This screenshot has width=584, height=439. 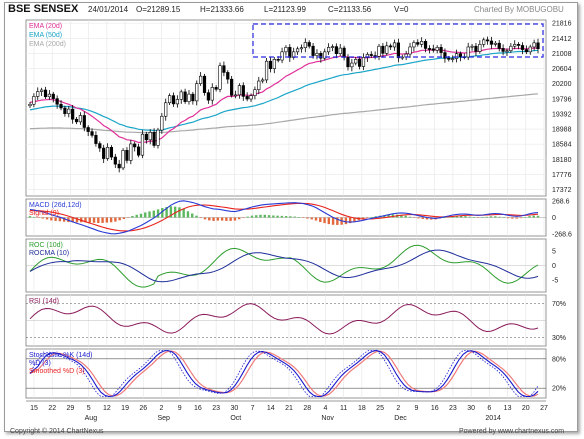 What do you see at coordinates (43, 9) in the screenshot?
I see `chart-title: BSE SENSEX` at bounding box center [43, 9].